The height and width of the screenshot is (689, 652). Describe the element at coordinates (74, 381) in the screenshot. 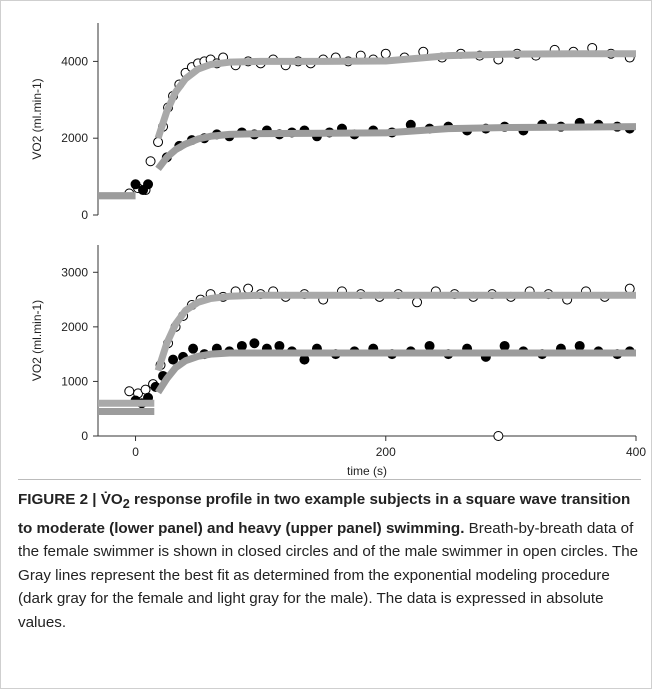

I see `y-tick-label: 1000` at that location.